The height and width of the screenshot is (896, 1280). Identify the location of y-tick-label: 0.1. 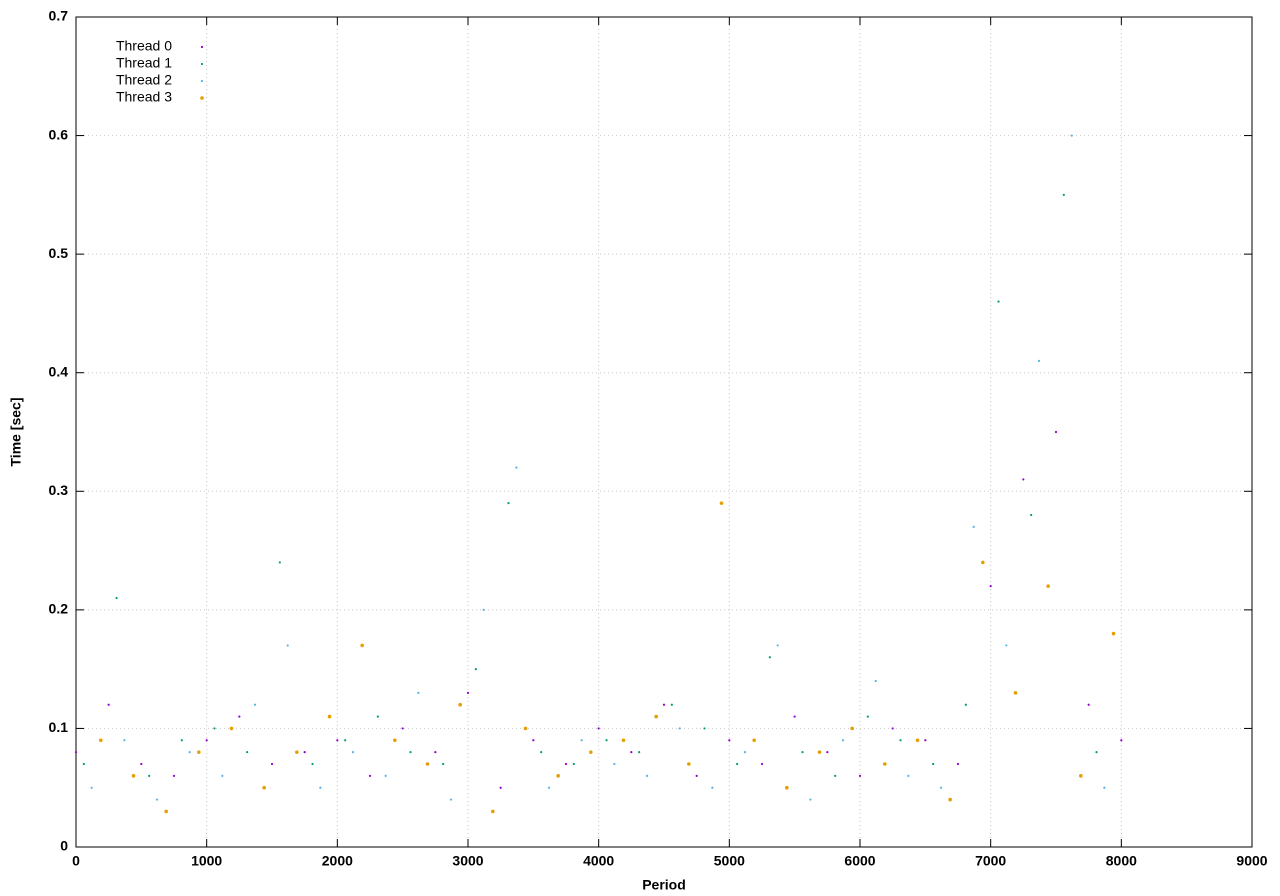
(59, 727).